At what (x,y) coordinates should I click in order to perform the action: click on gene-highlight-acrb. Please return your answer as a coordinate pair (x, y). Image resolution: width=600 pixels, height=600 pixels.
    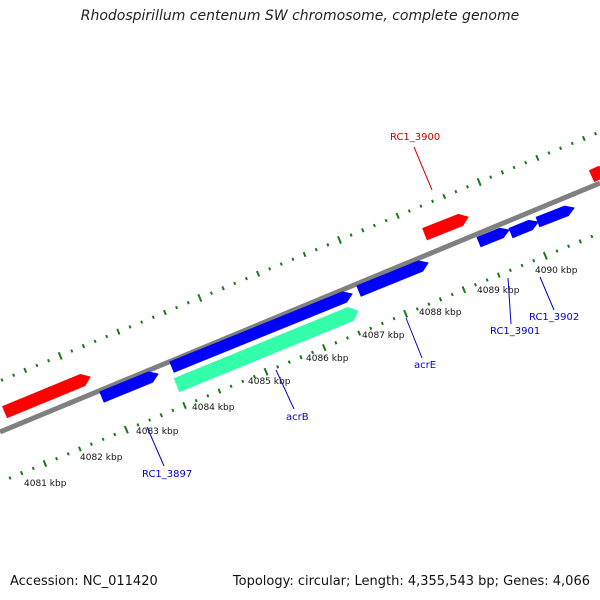
    Looking at the image, I should click on (266, 349).